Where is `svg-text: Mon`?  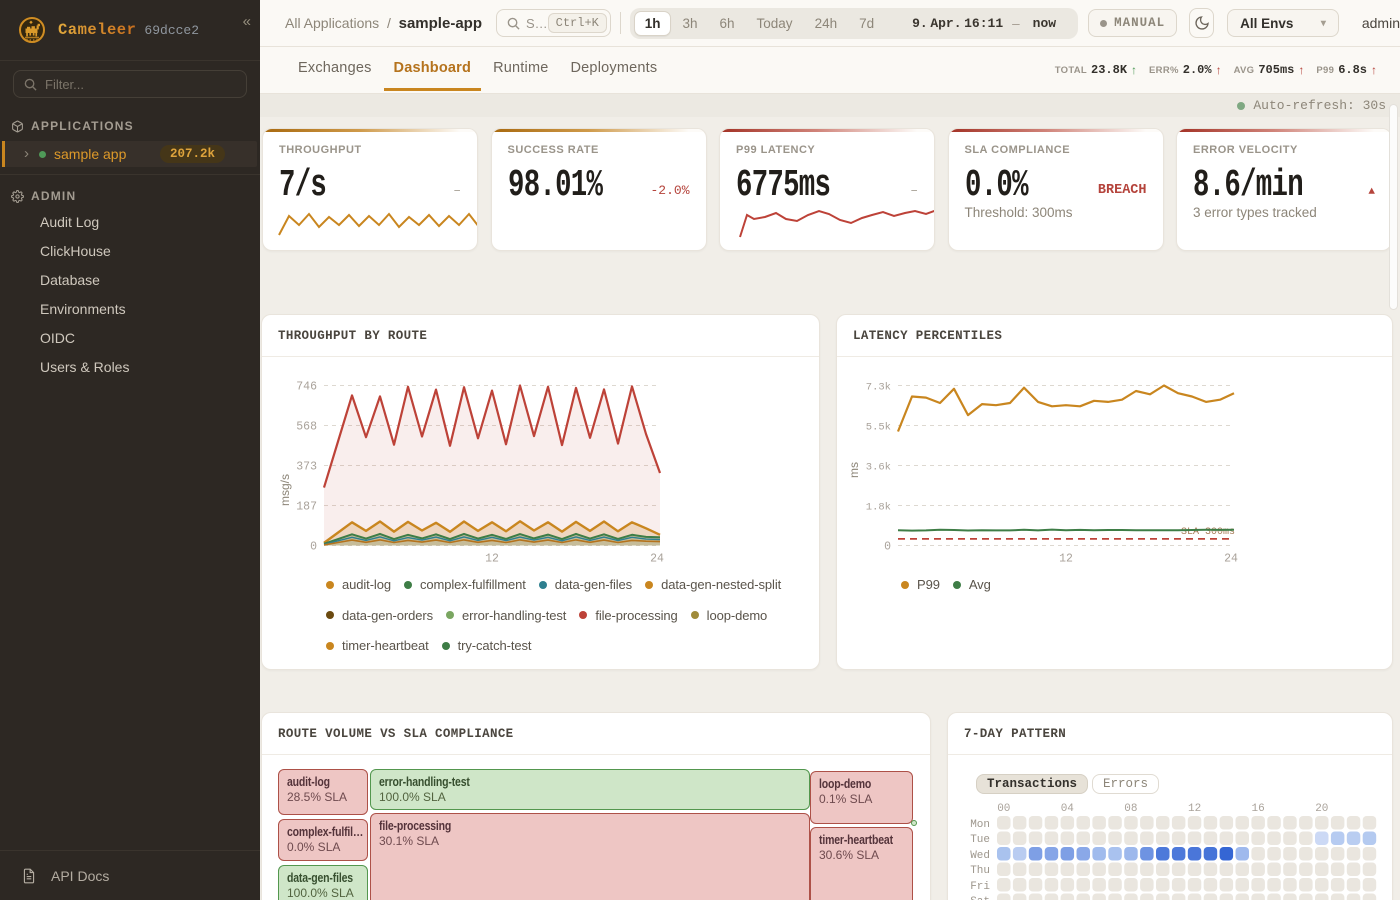 svg-text: Mon is located at coordinates (980, 825).